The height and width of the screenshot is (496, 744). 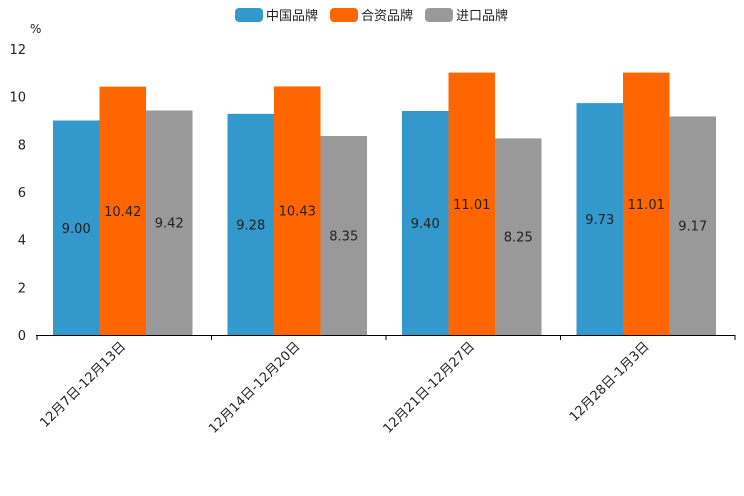 I want to click on value-label-2-4: 11.01, so click(x=646, y=205).